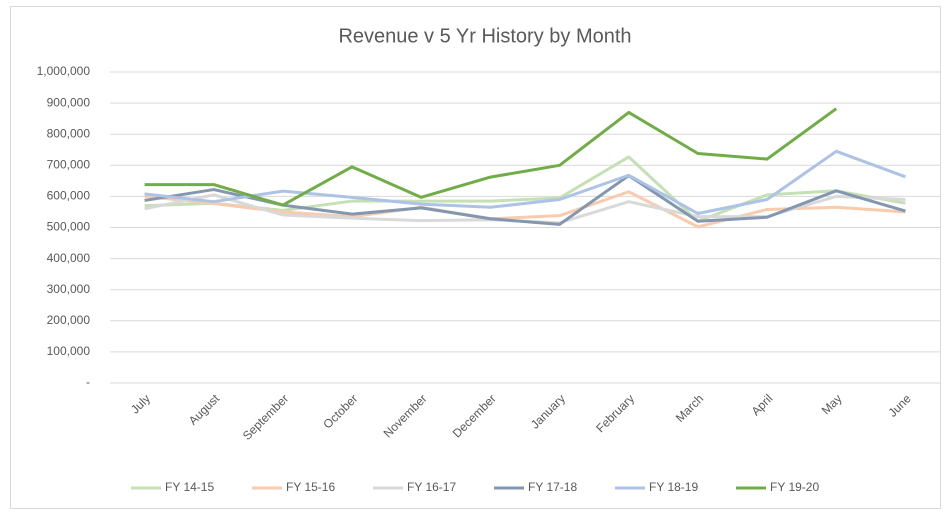 This screenshot has height=515, width=951. What do you see at coordinates (69, 196) in the screenshot?
I see `y-tick-label: 600,000` at bounding box center [69, 196].